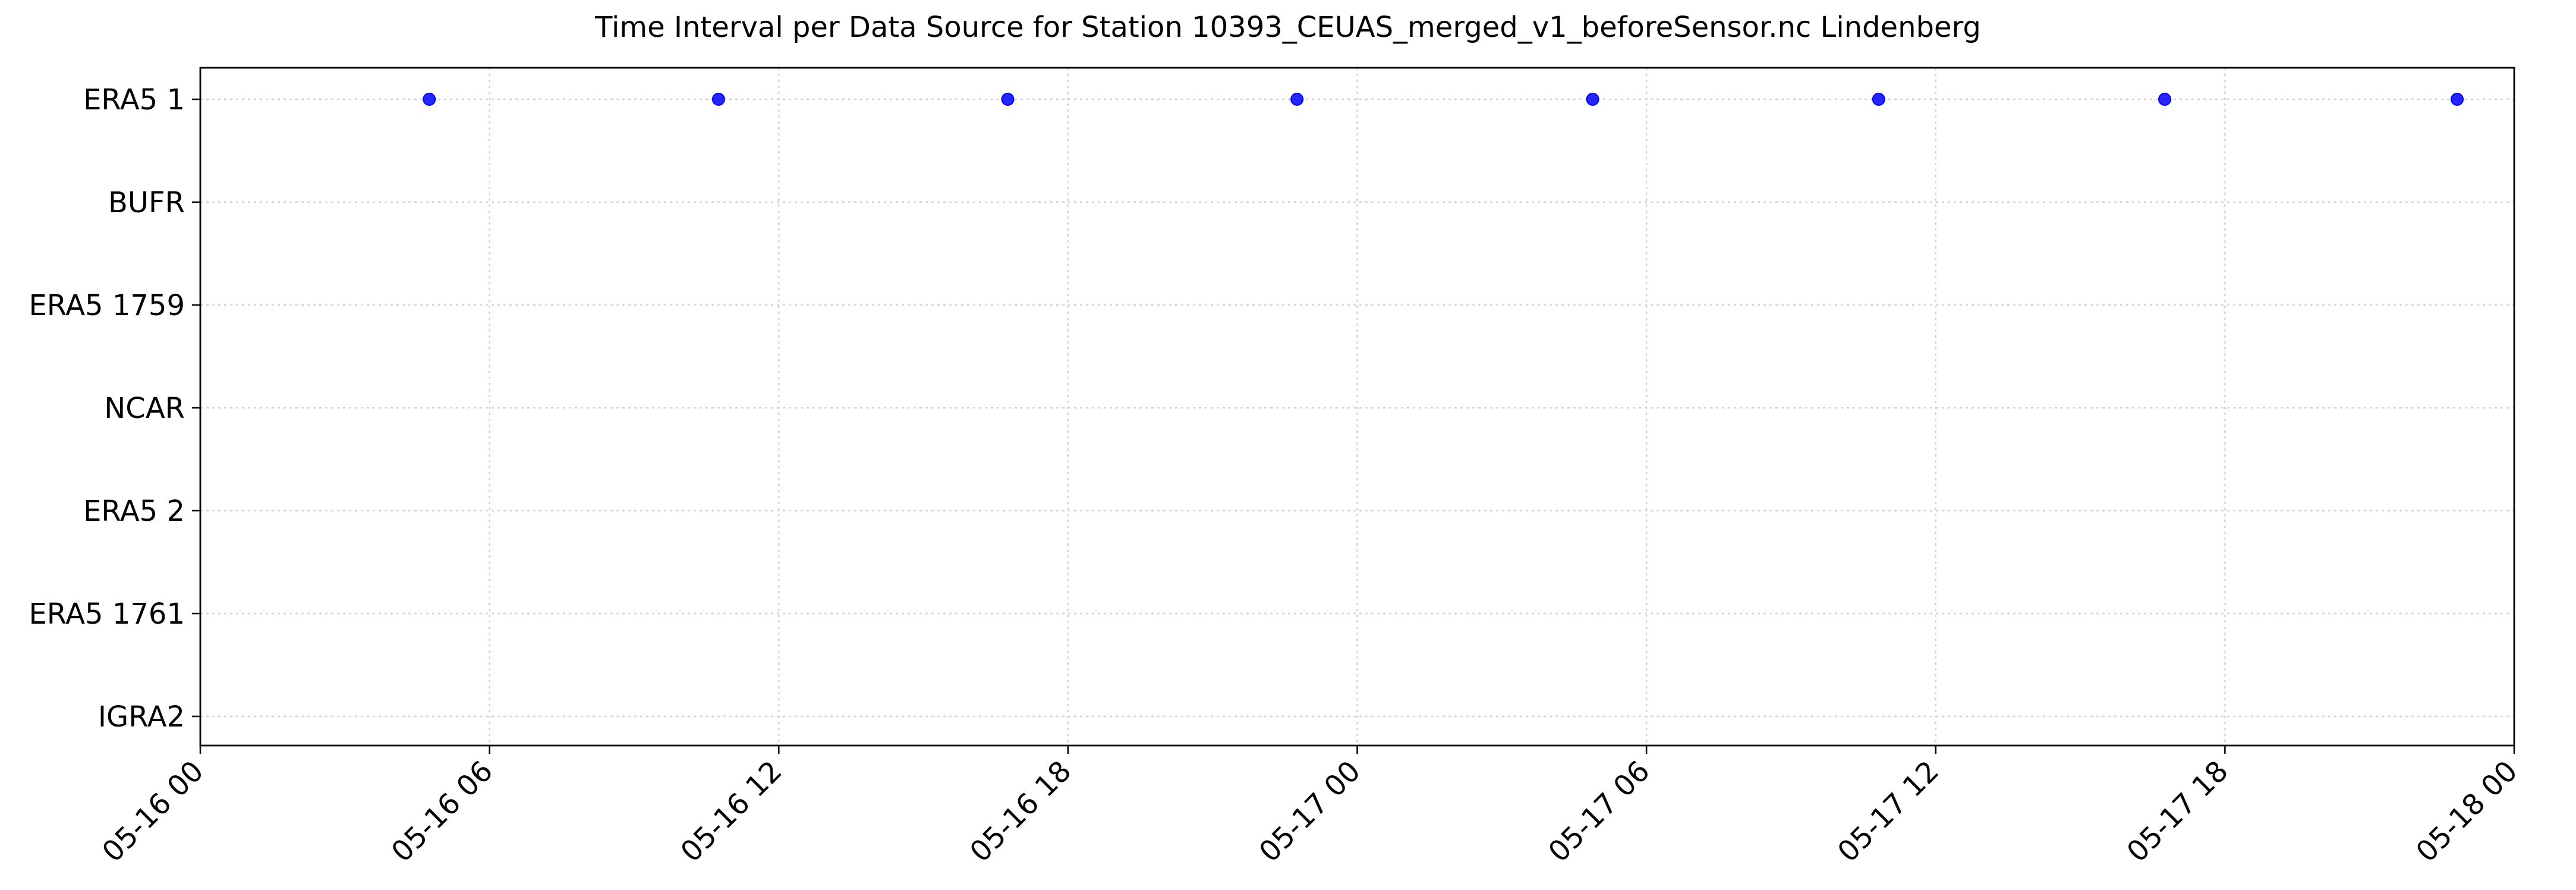  Describe the element at coordinates (107, 305) in the screenshot. I see `y-tick-label: ERA5 1759` at that location.